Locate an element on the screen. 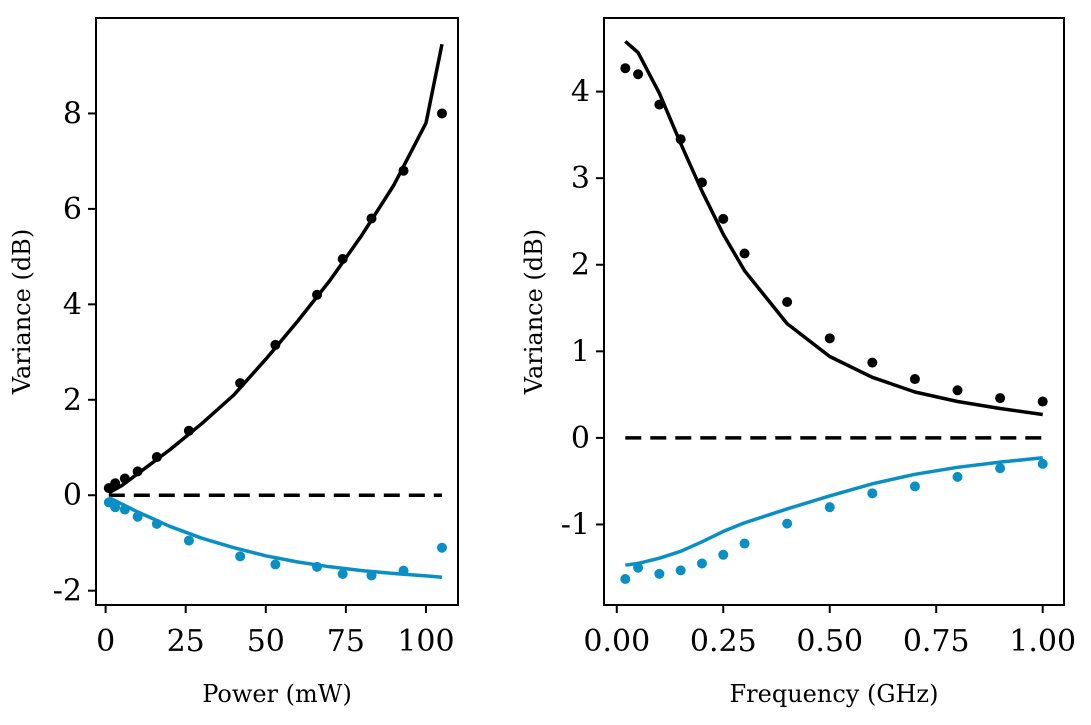 This screenshot has height=725, width=1091. x-tick-label: 0.75 is located at coordinates (936, 641).